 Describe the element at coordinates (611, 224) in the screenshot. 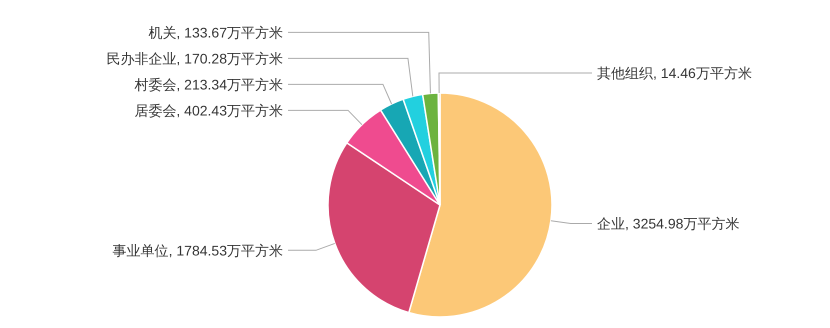

I see `slice-label: 企业` at that location.